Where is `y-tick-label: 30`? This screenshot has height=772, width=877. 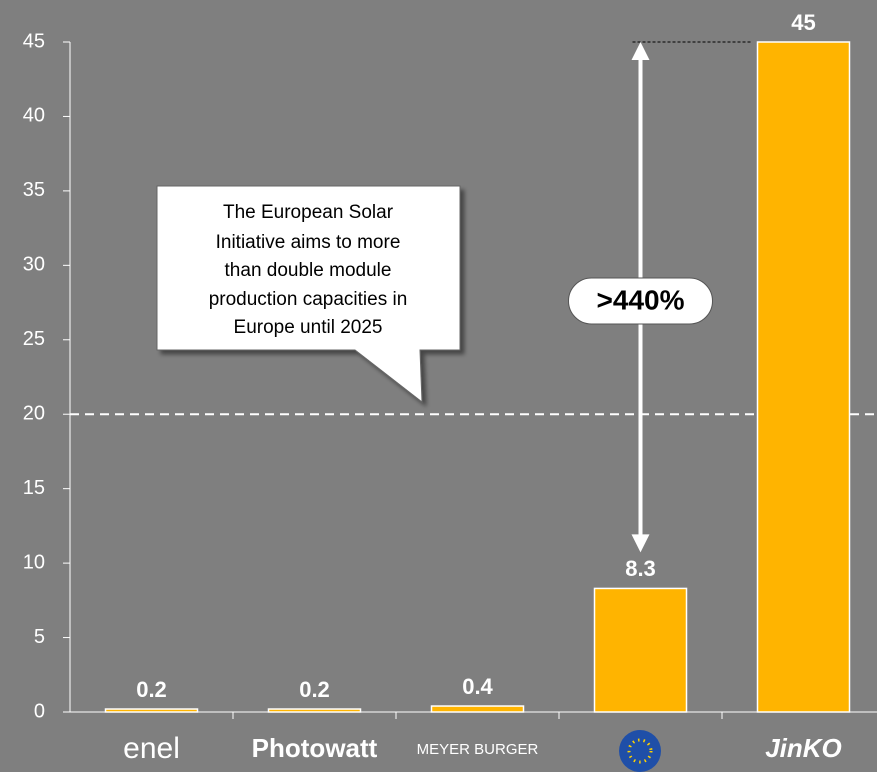
y-tick-label: 30 is located at coordinates (34, 265).